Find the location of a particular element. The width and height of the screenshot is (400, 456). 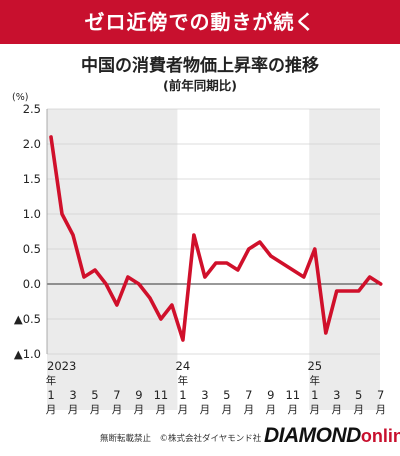

x-year-label: 2023 is located at coordinates (61, 366).